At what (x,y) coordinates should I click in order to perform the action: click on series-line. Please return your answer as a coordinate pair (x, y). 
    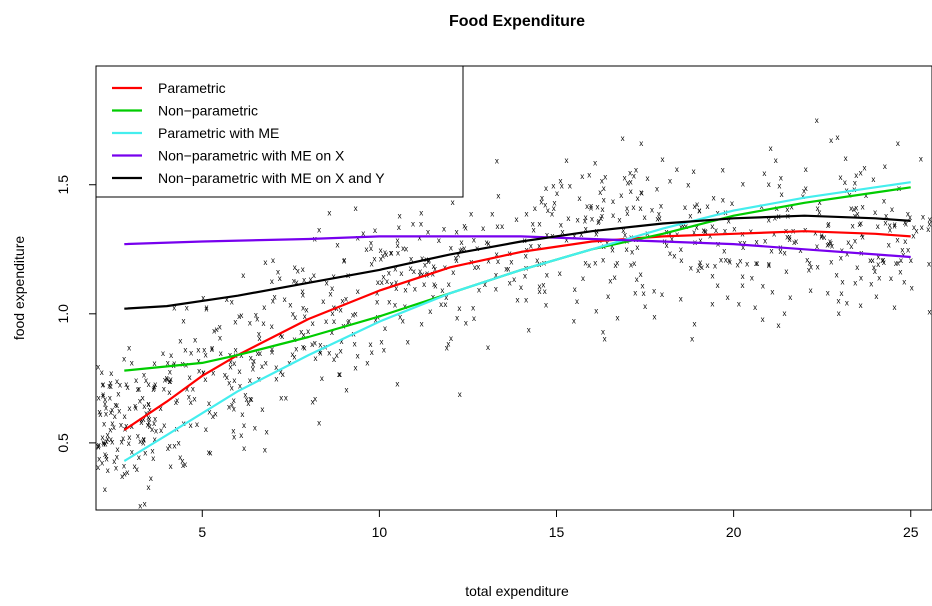
    Looking at the image, I should click on (517, 262).